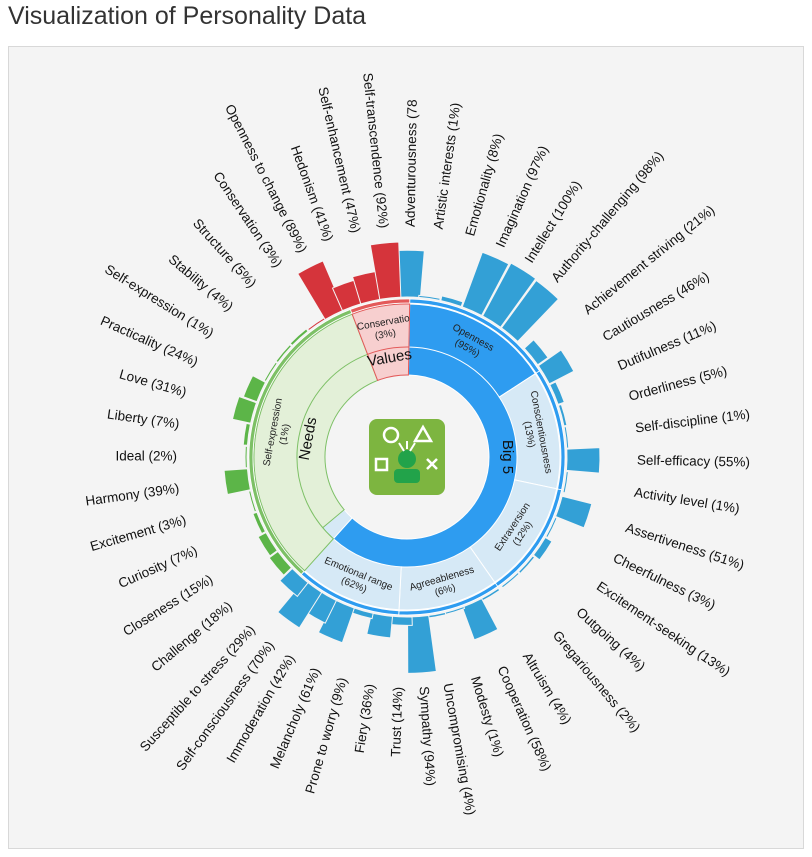 Image resolution: width=812 pixels, height=857 pixels. I want to click on category-label-big-5: Big 5, so click(507, 457).